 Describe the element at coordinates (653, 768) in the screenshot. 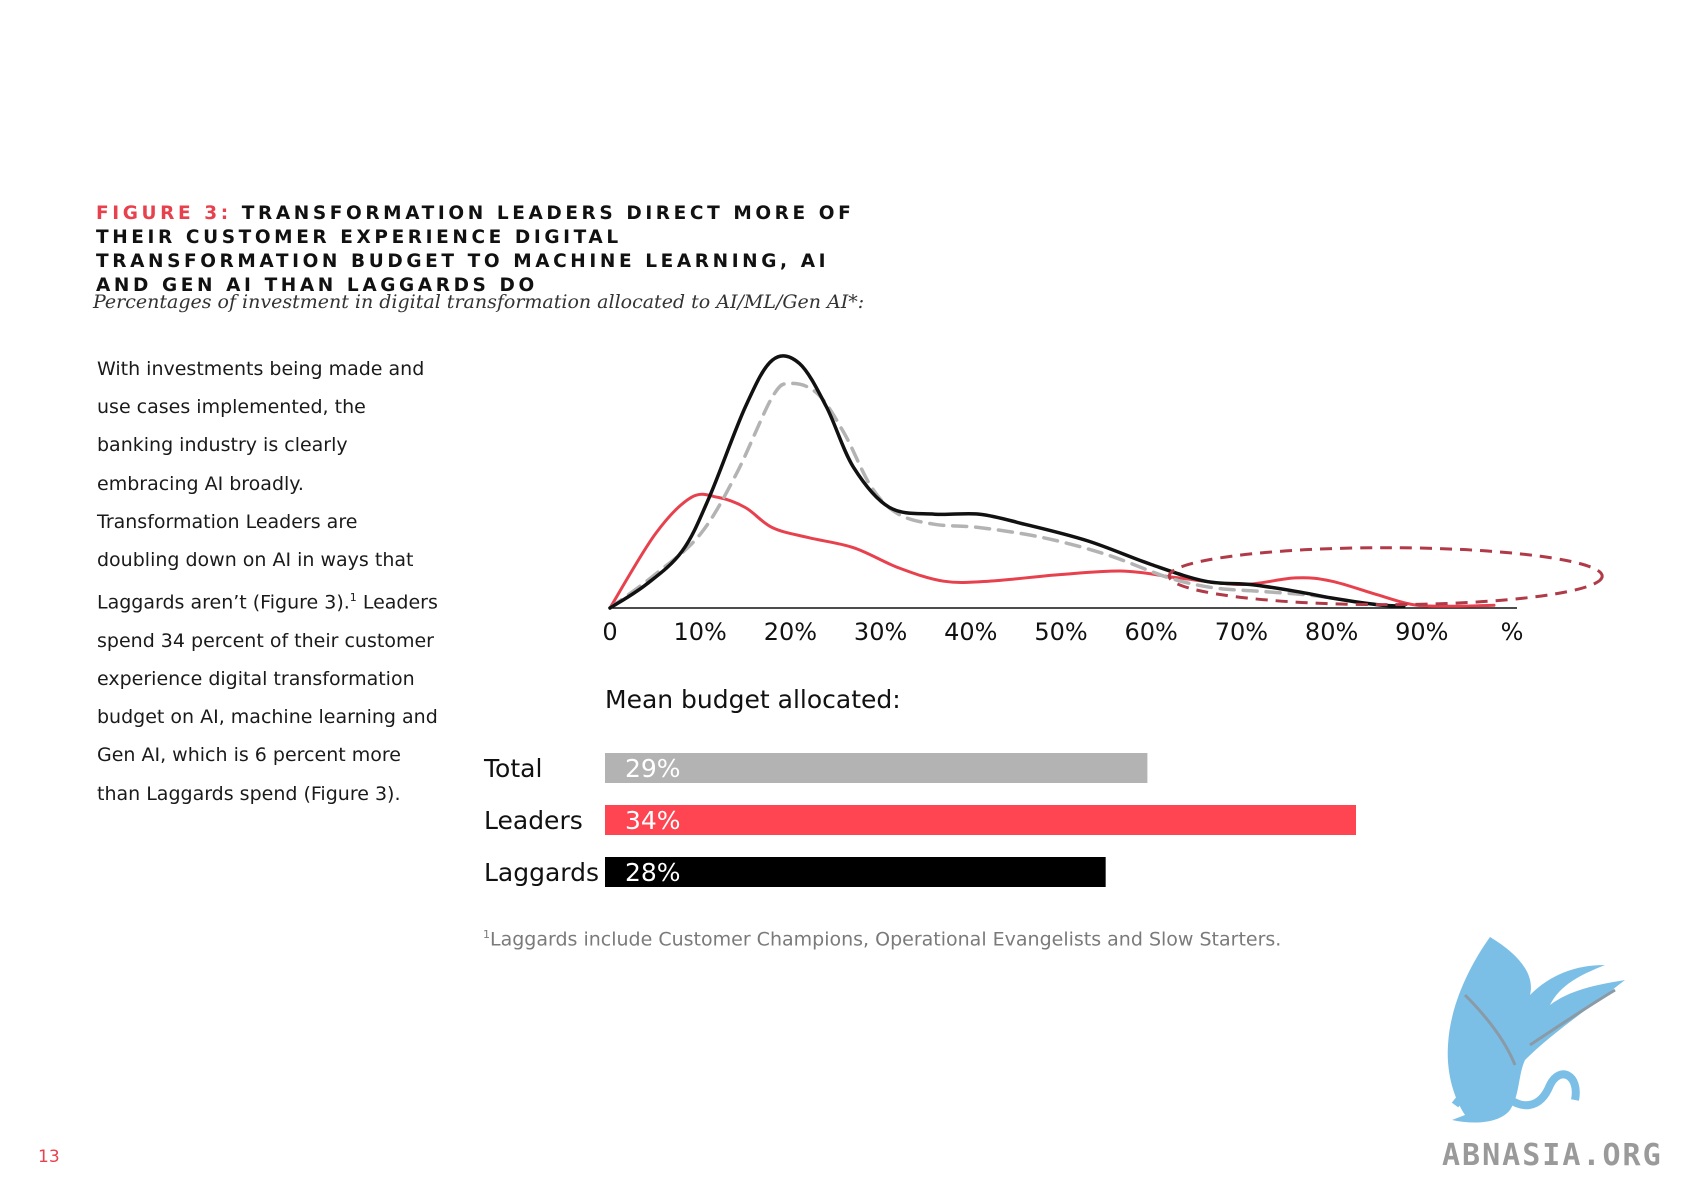

I see `bar-value-label: 29%` at that location.